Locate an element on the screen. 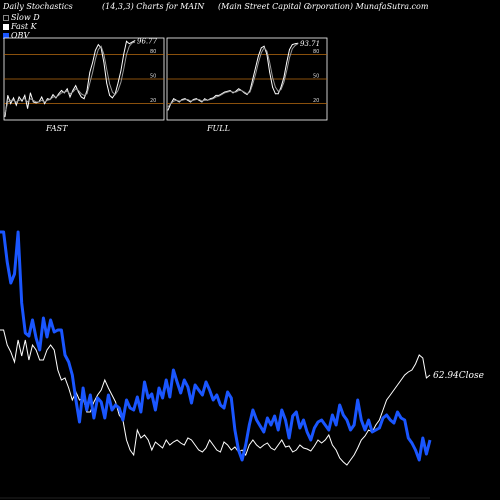  legend-swatch-obv is located at coordinates (6, 35).